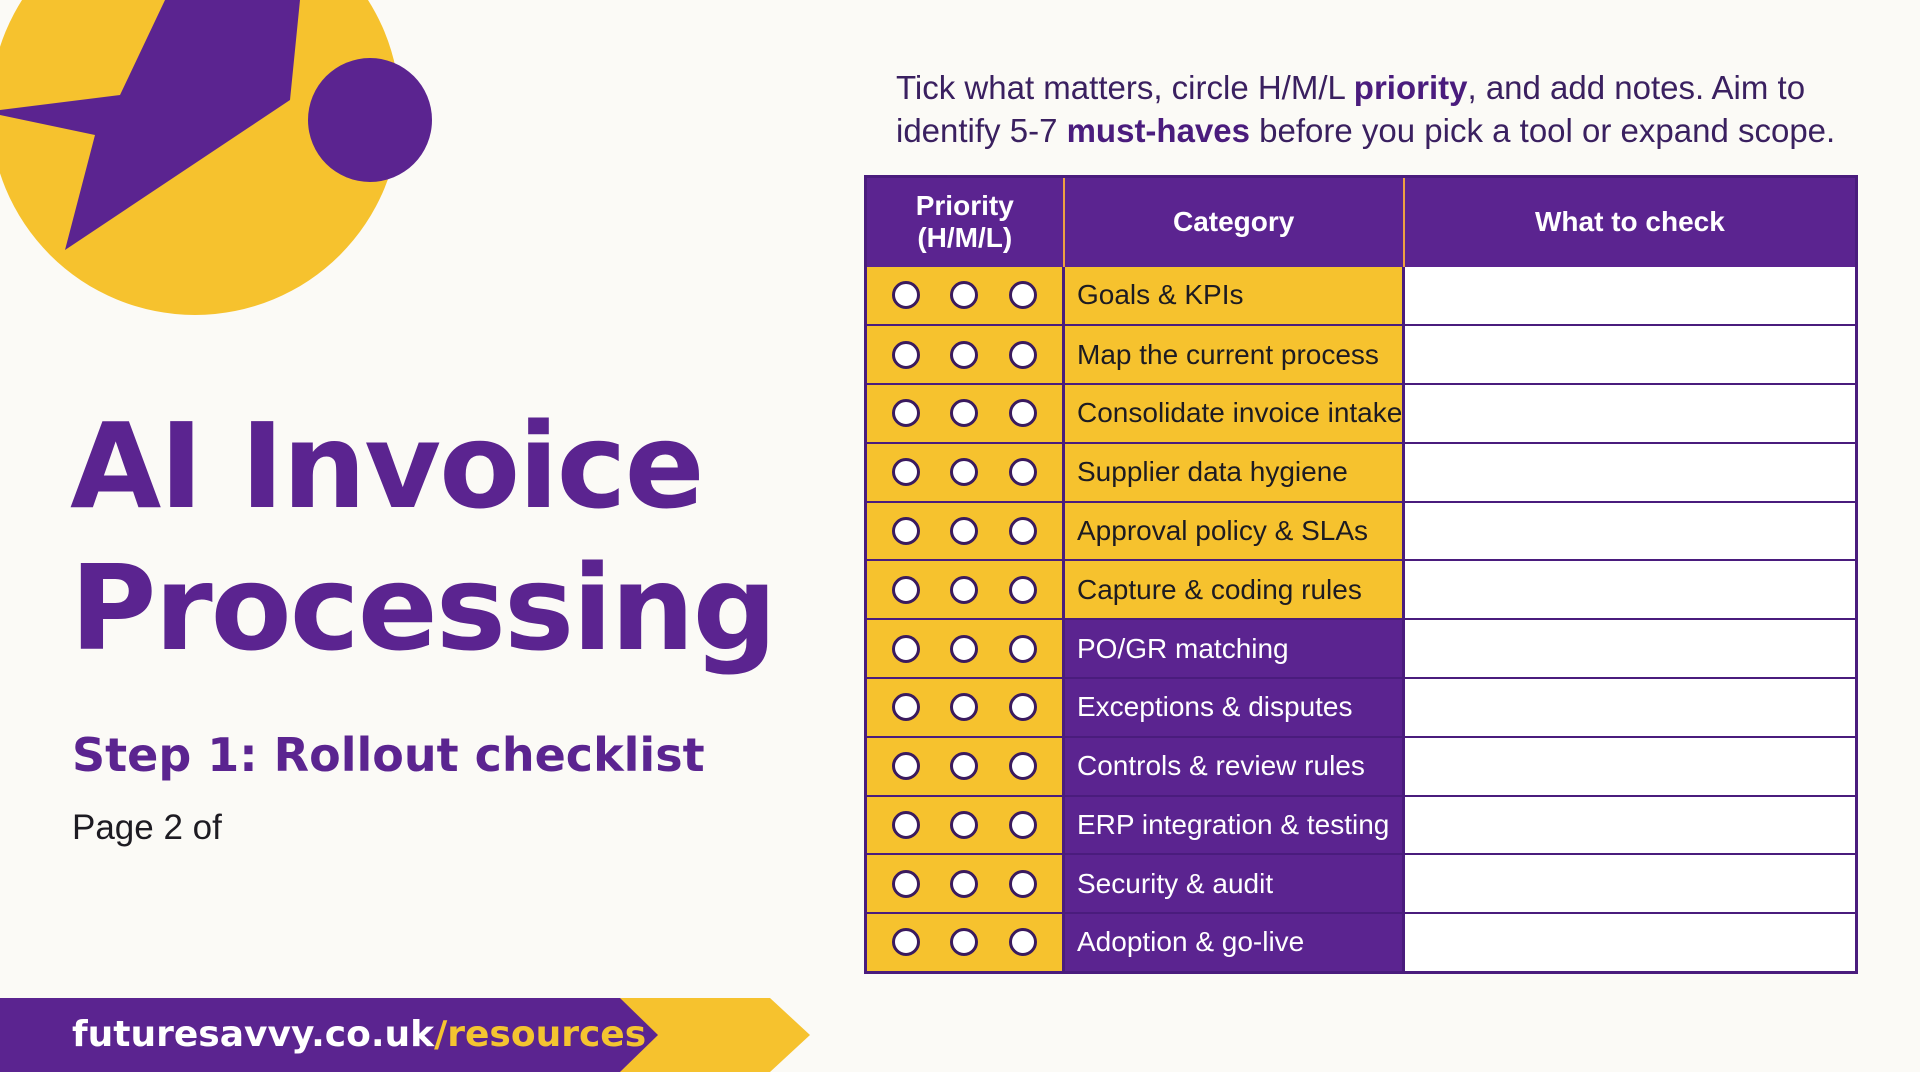 The width and height of the screenshot is (1920, 1072). Describe the element at coordinates (1234, 221) in the screenshot. I see `header-category: Category` at that location.